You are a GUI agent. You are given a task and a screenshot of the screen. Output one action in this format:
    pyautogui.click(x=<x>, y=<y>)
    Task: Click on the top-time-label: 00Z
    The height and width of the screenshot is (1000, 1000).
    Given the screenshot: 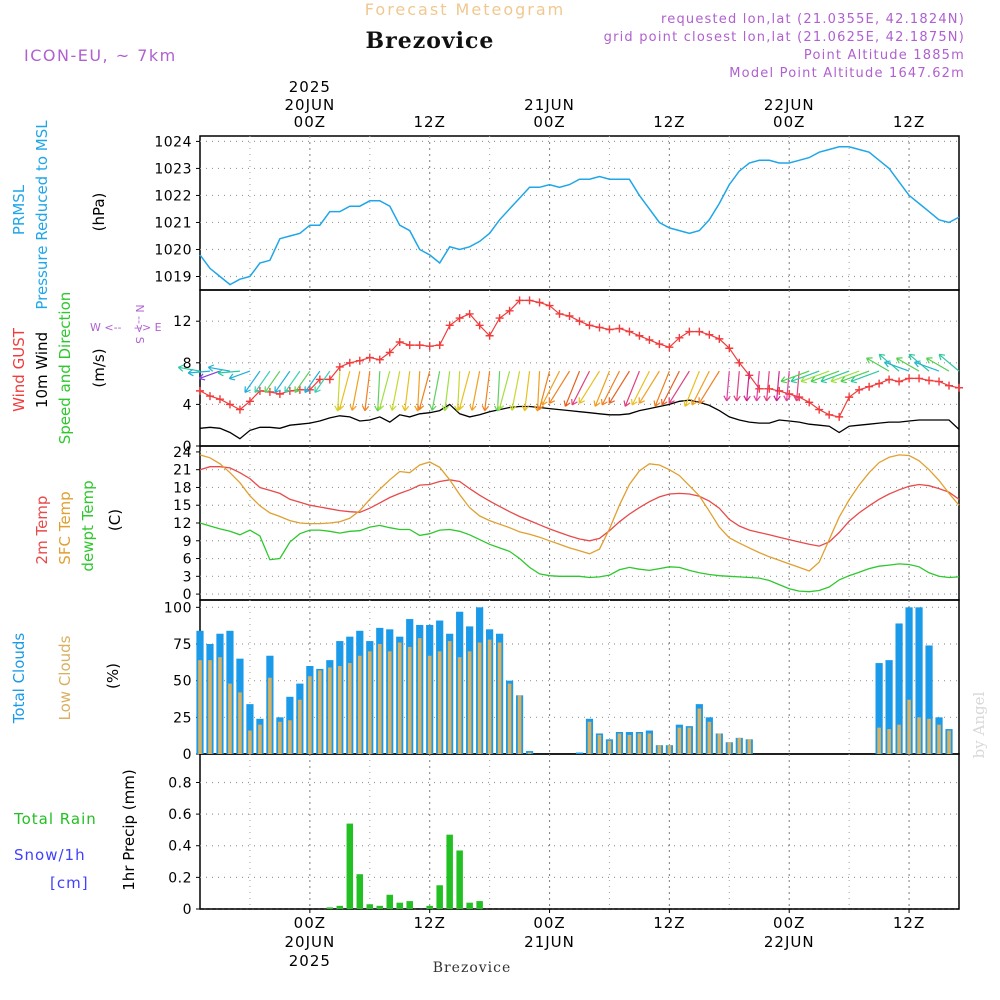 What is the action you would take?
    pyautogui.click(x=789, y=122)
    